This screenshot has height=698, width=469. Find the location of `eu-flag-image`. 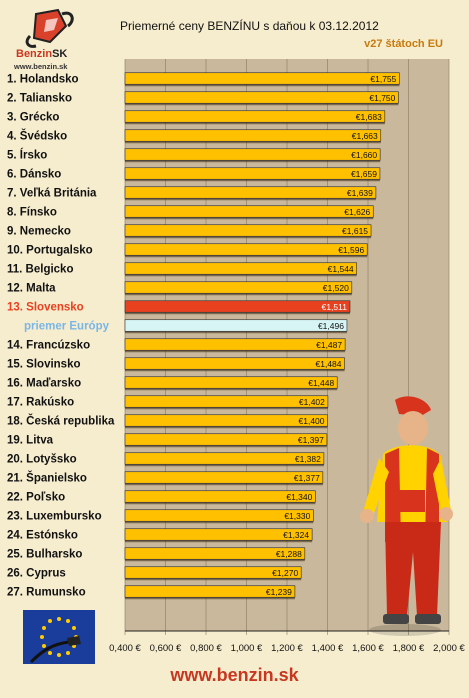

eu-flag-image is located at coordinates (59, 637).